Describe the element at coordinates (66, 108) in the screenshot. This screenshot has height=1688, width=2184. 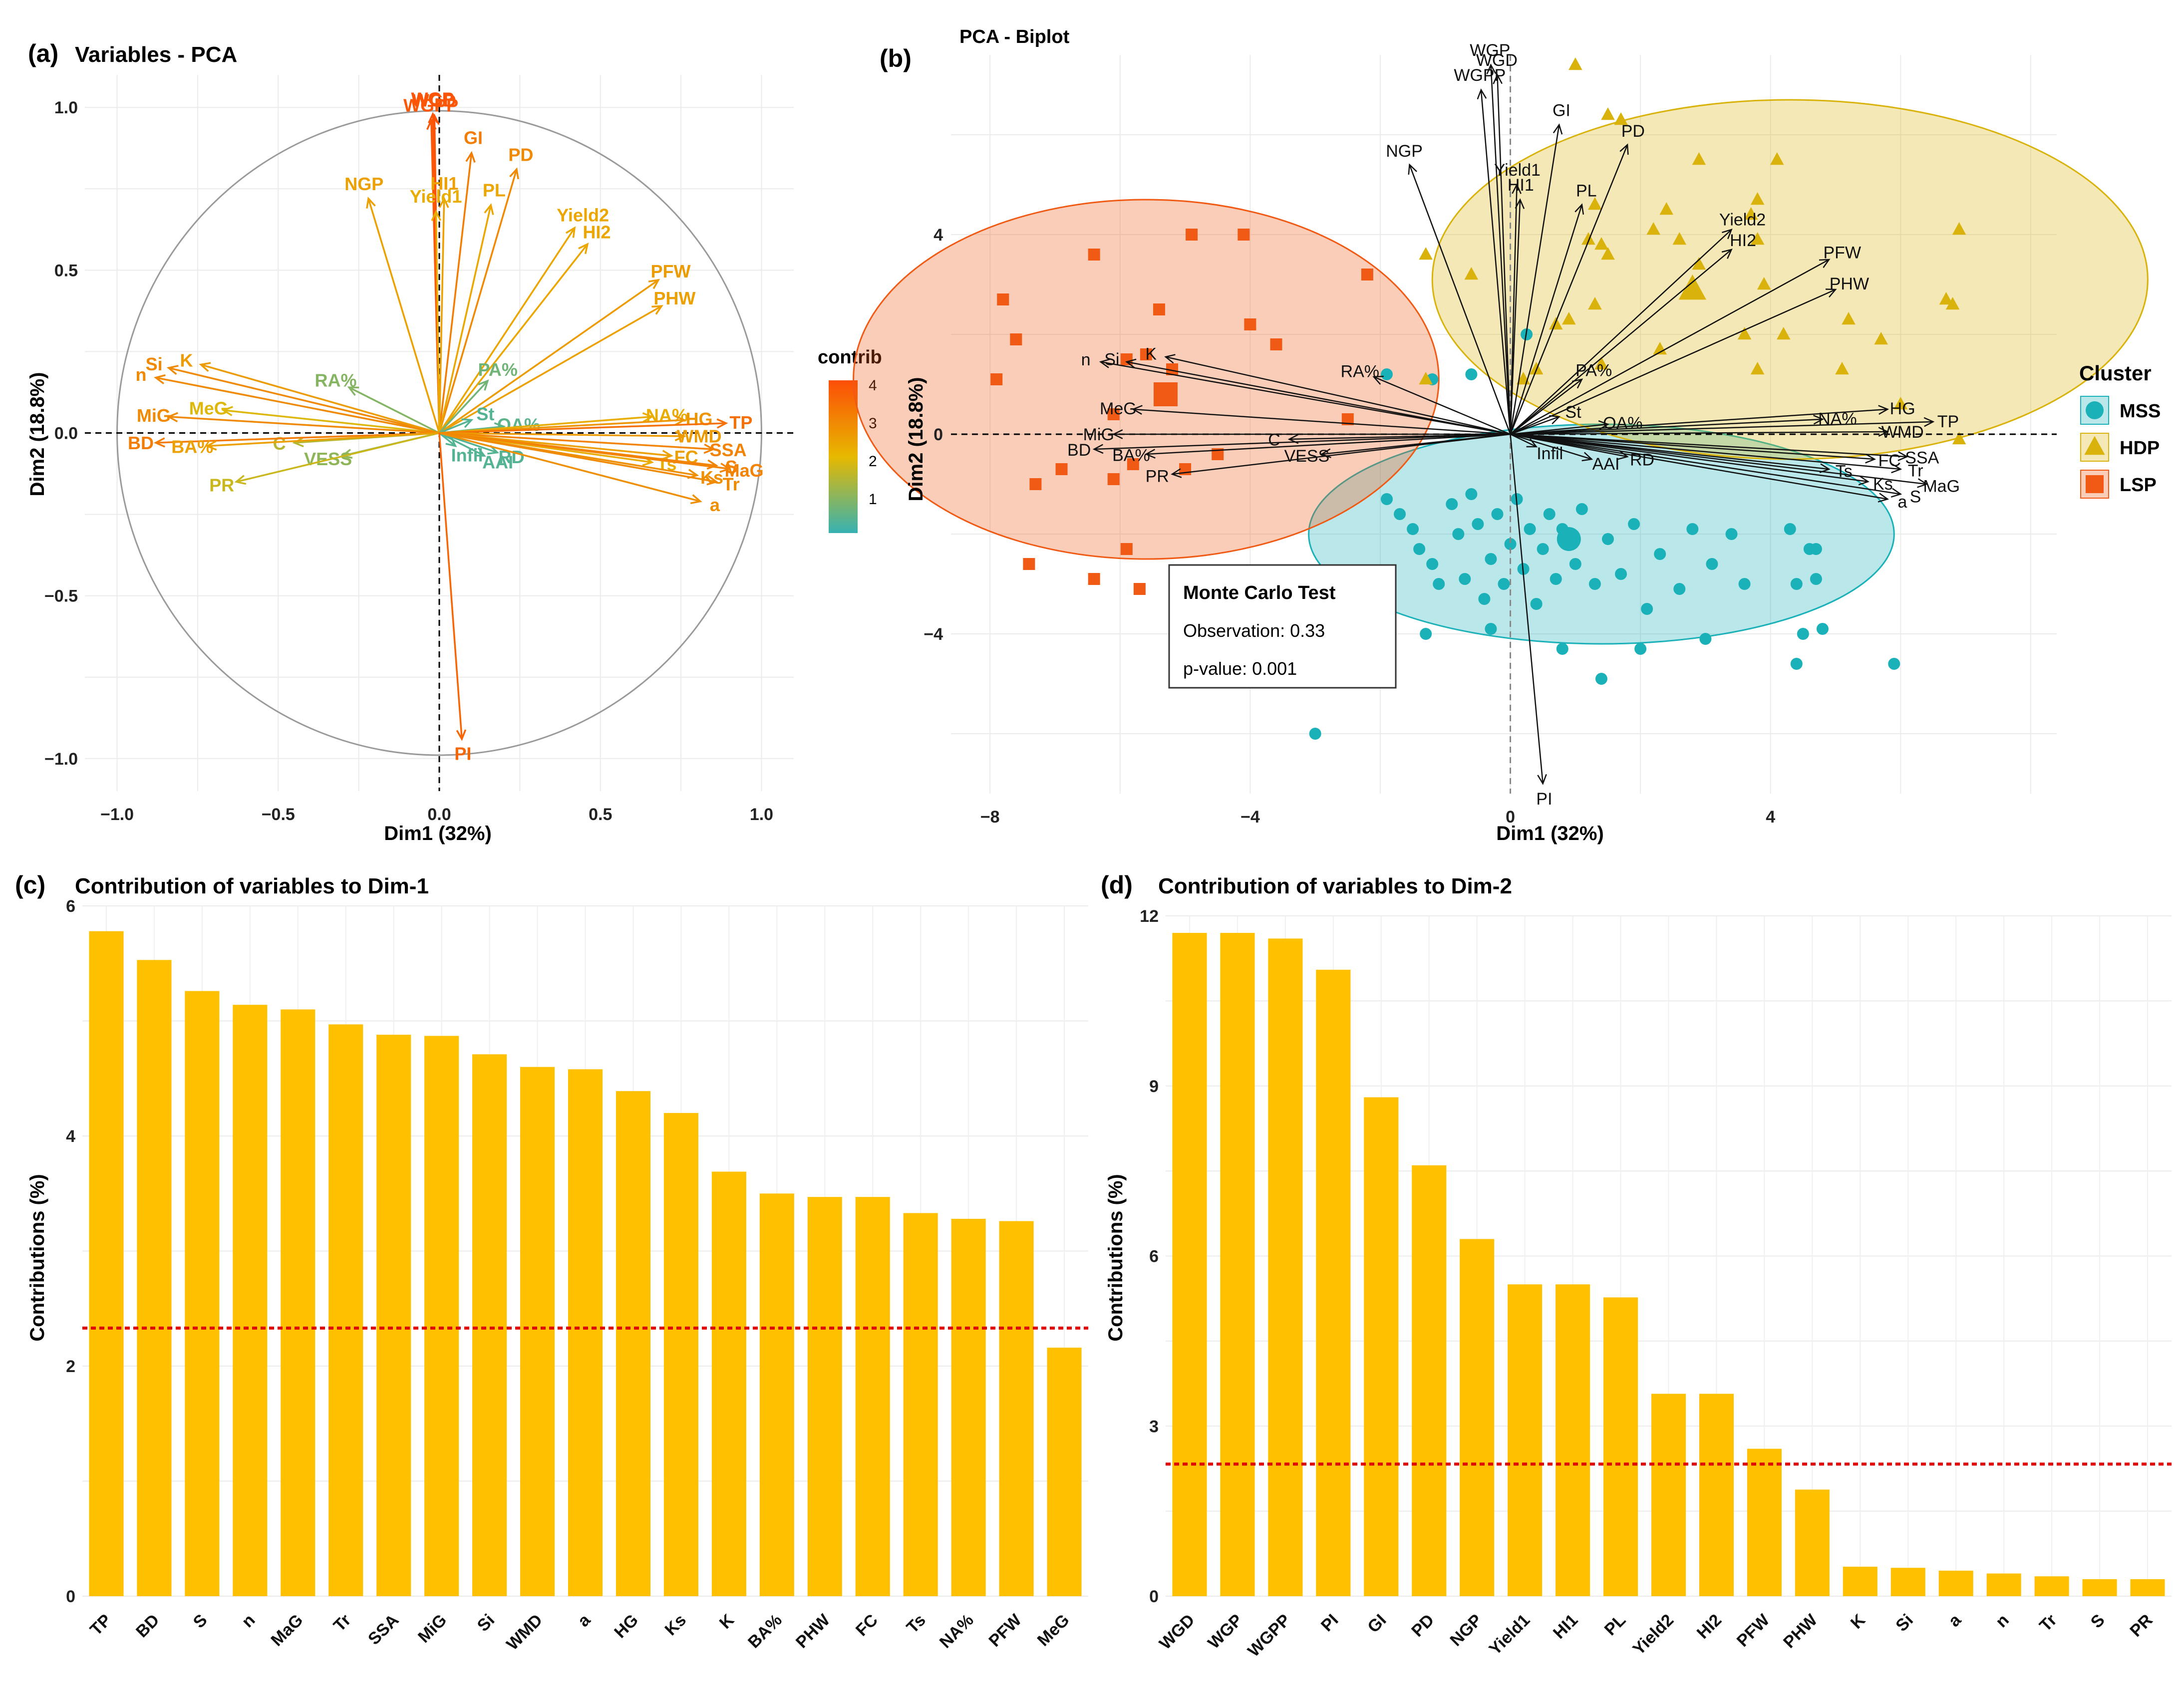
I see `panel-a-ytick-label: 1.0` at that location.